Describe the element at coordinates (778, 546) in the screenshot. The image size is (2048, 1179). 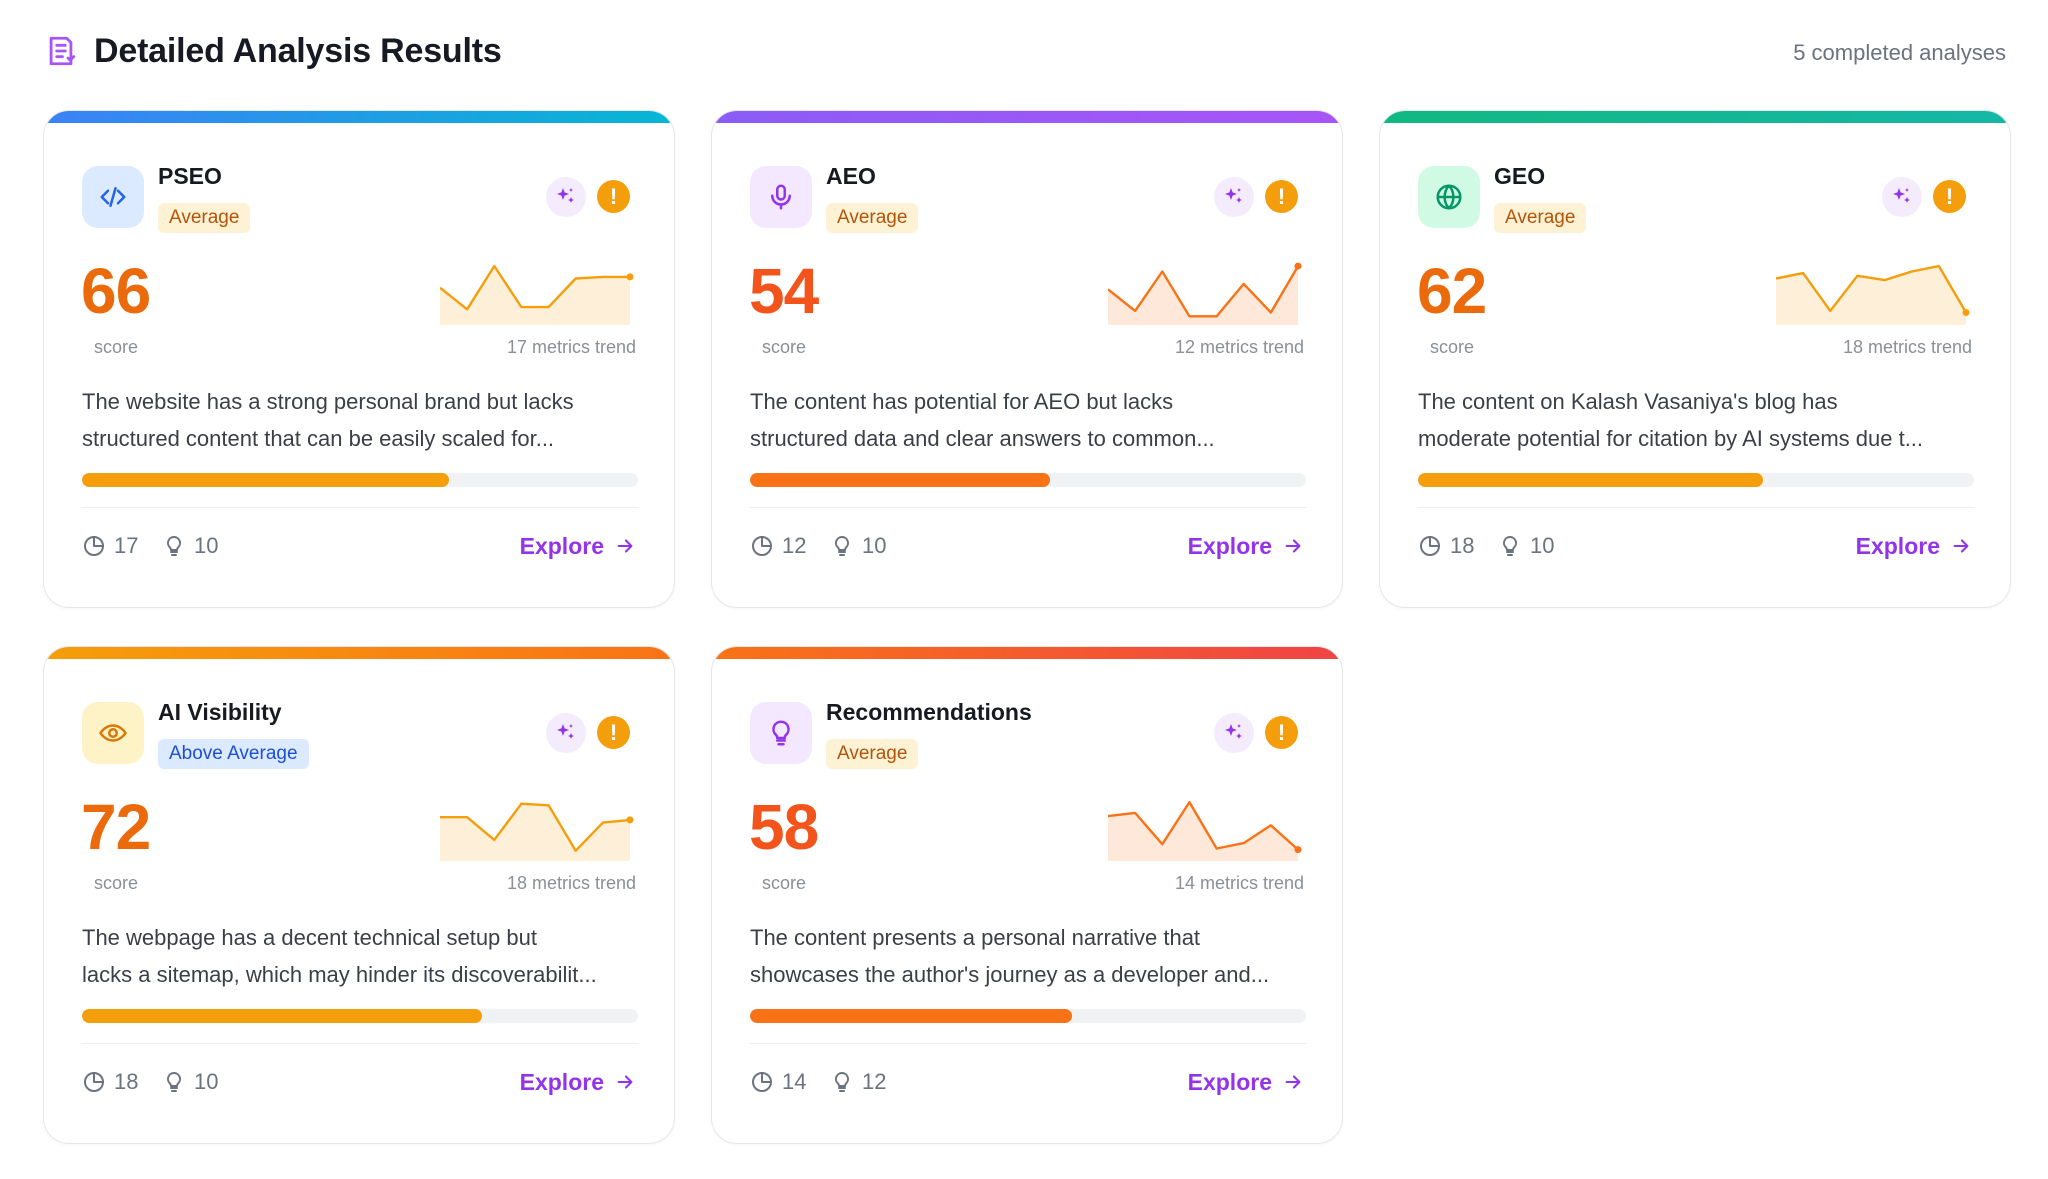
I see `metrics-count: 12` at that location.